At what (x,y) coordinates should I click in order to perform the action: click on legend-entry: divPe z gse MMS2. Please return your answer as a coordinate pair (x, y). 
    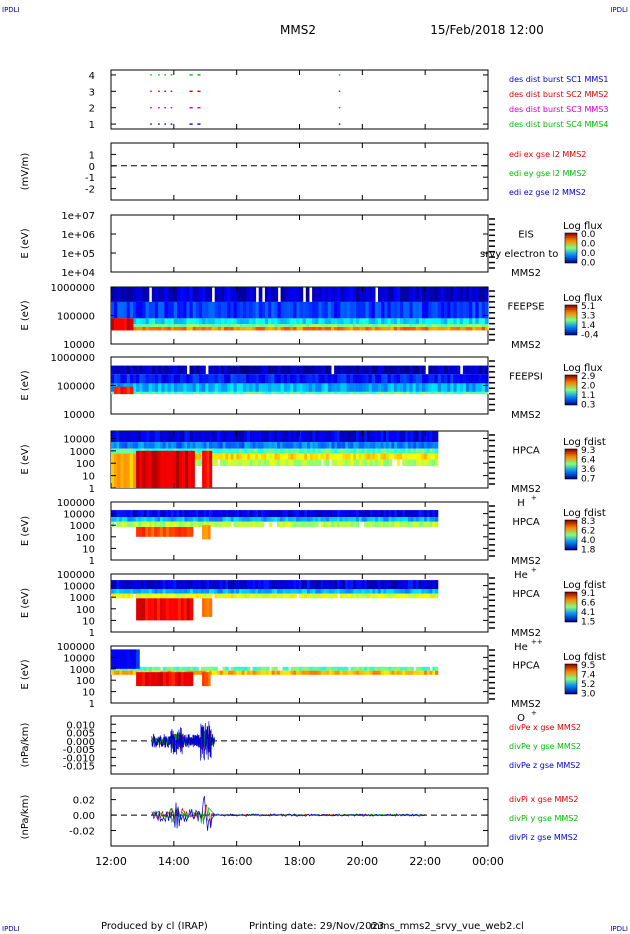
    Looking at the image, I should click on (544, 765).